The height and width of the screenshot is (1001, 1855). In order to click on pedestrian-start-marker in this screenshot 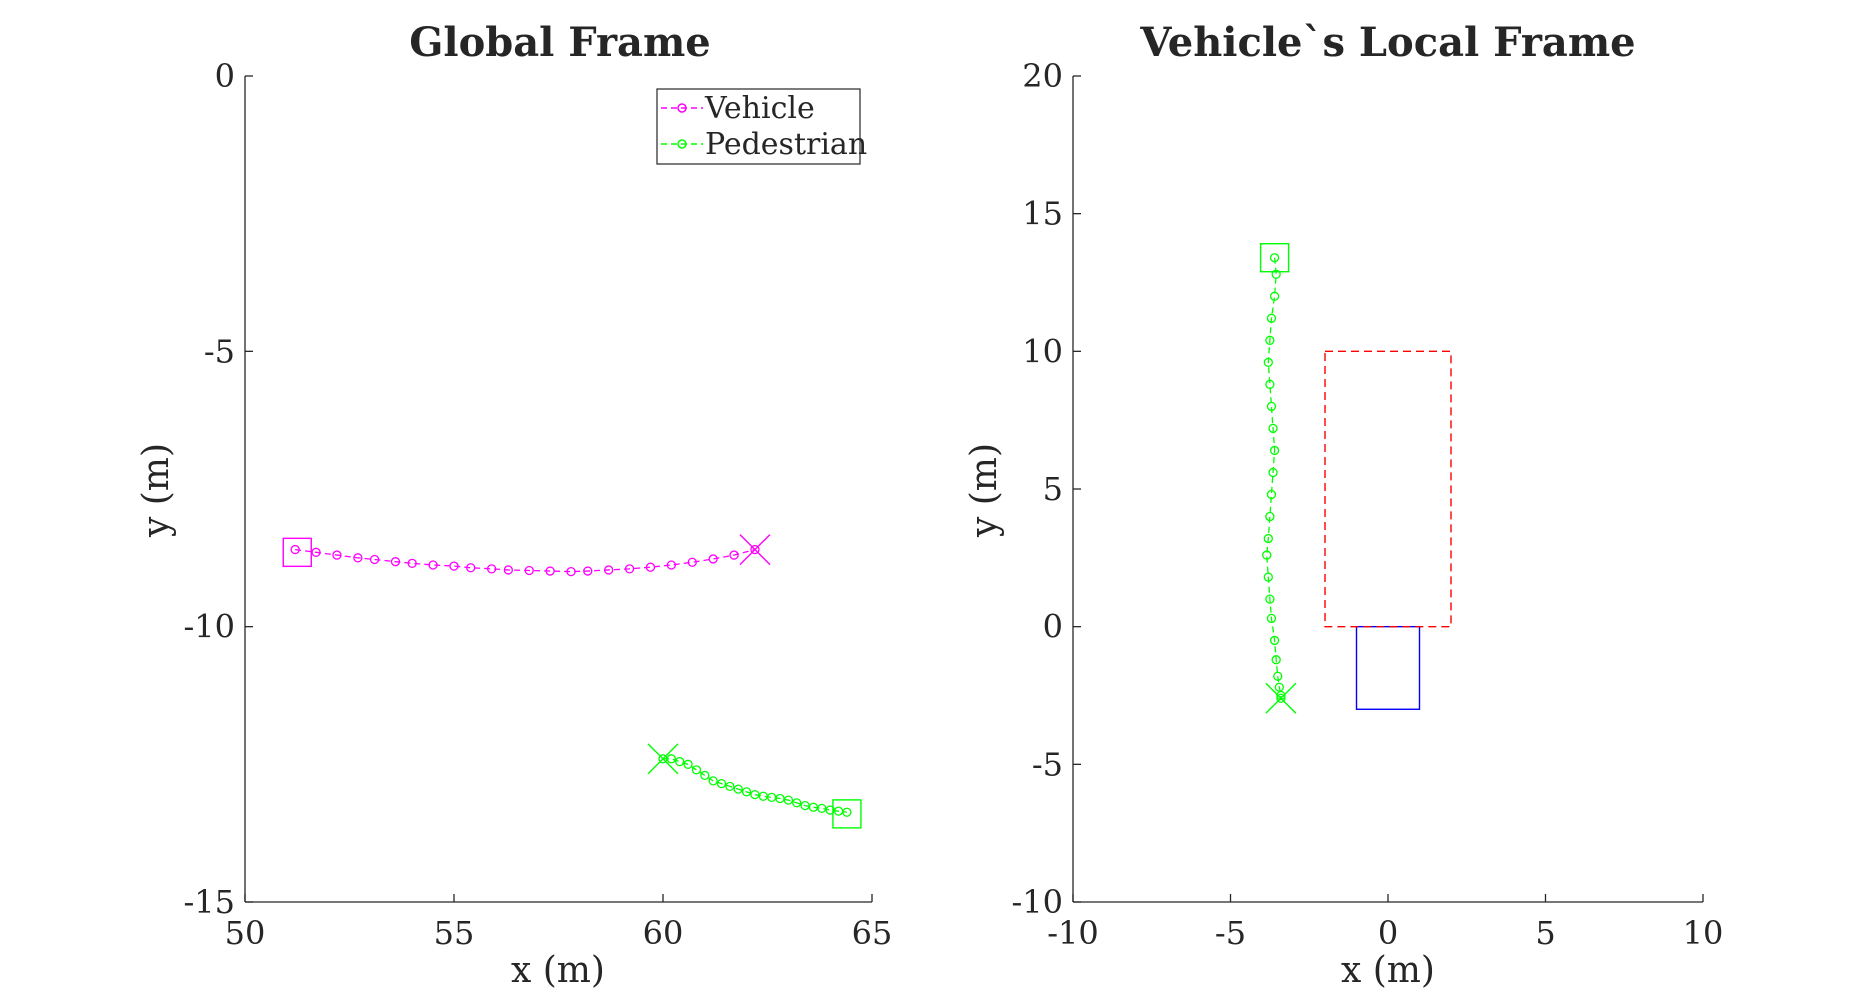, I will do `click(847, 814)`.